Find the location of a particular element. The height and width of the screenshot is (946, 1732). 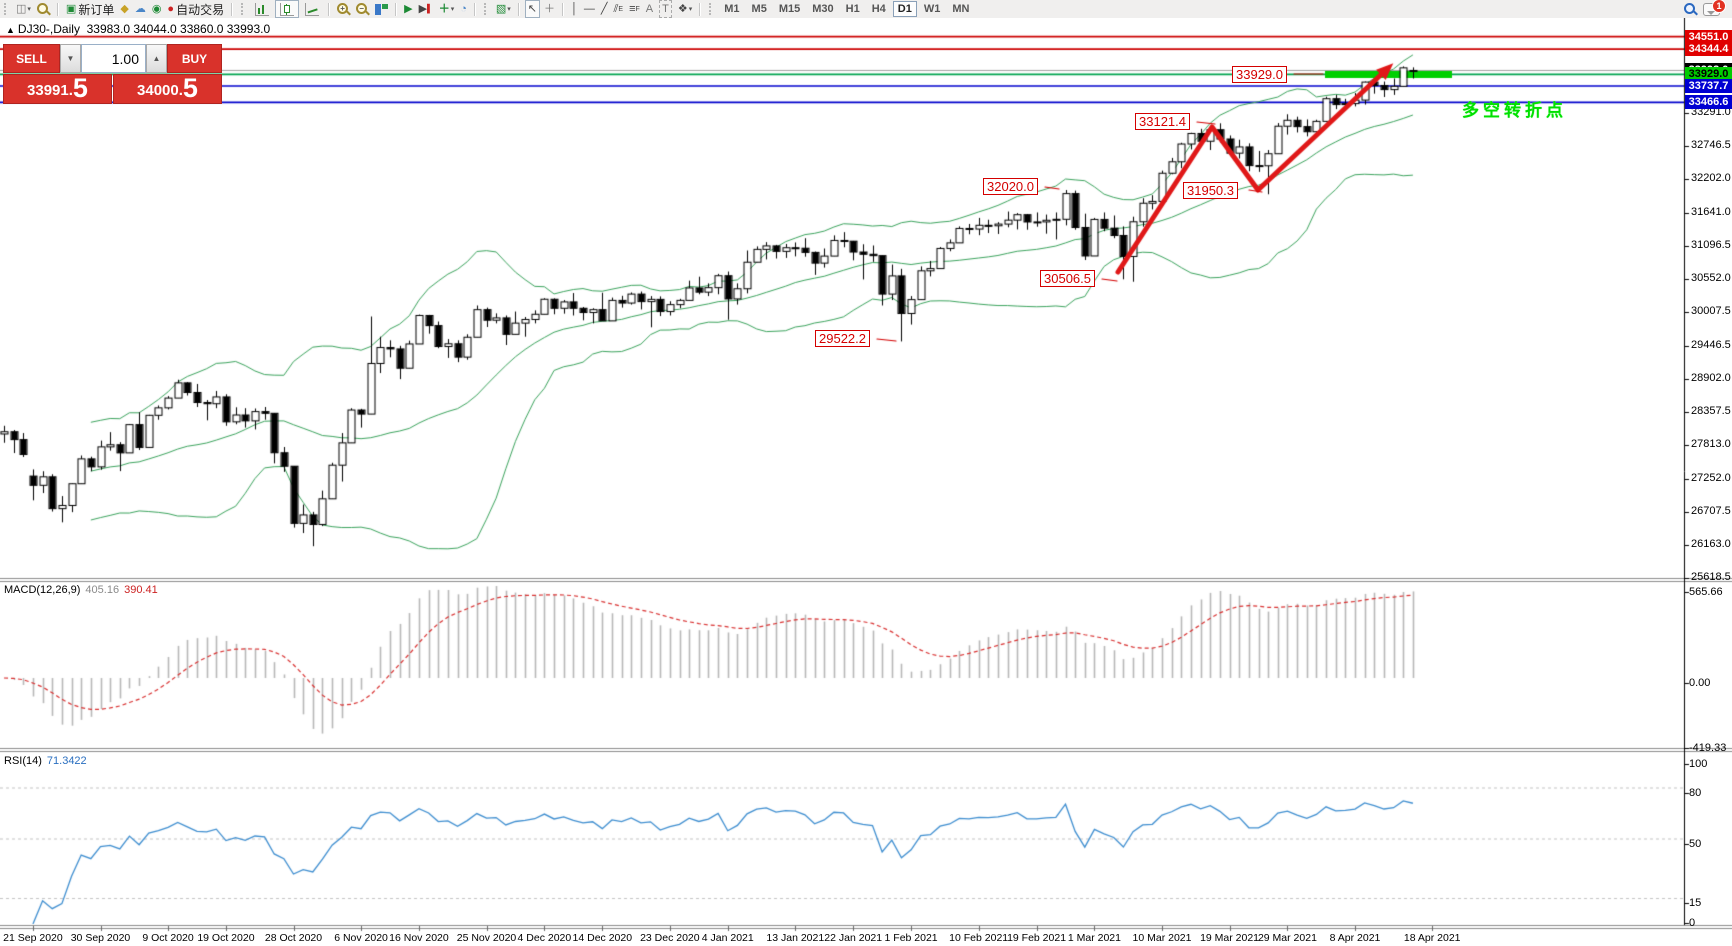

trendline-icon: ╱ is located at coordinates (604, 9).